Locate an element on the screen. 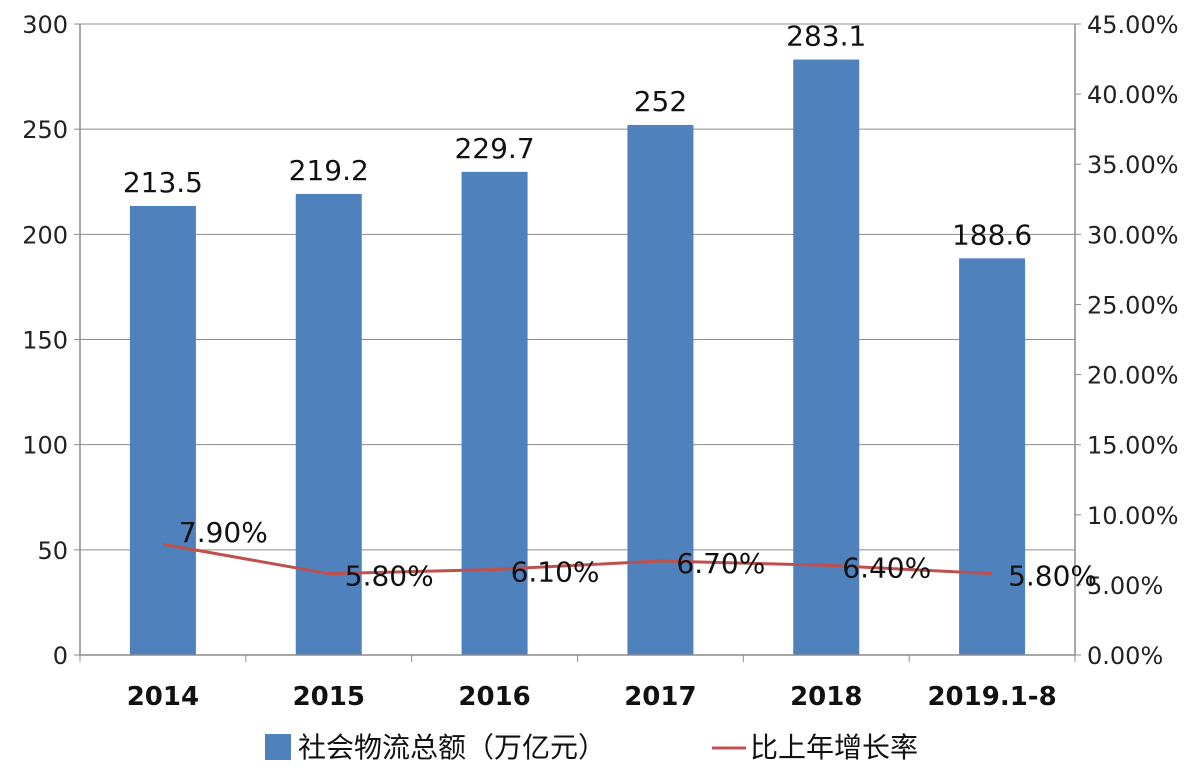 The width and height of the screenshot is (1200, 779). left-tick-label: 0 is located at coordinates (60, 656).